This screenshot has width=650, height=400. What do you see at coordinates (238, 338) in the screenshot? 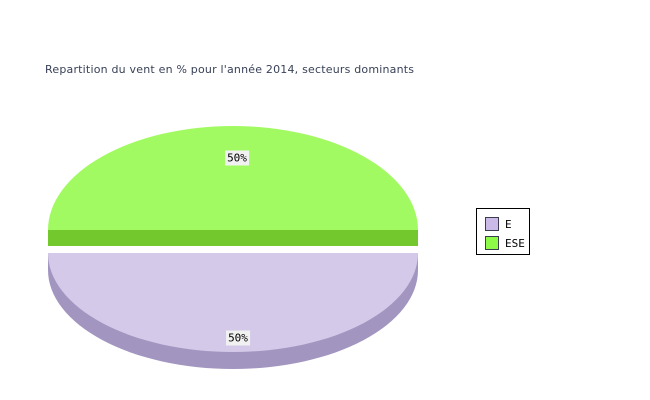
I see `slice-label-e: 50%` at bounding box center [238, 338].